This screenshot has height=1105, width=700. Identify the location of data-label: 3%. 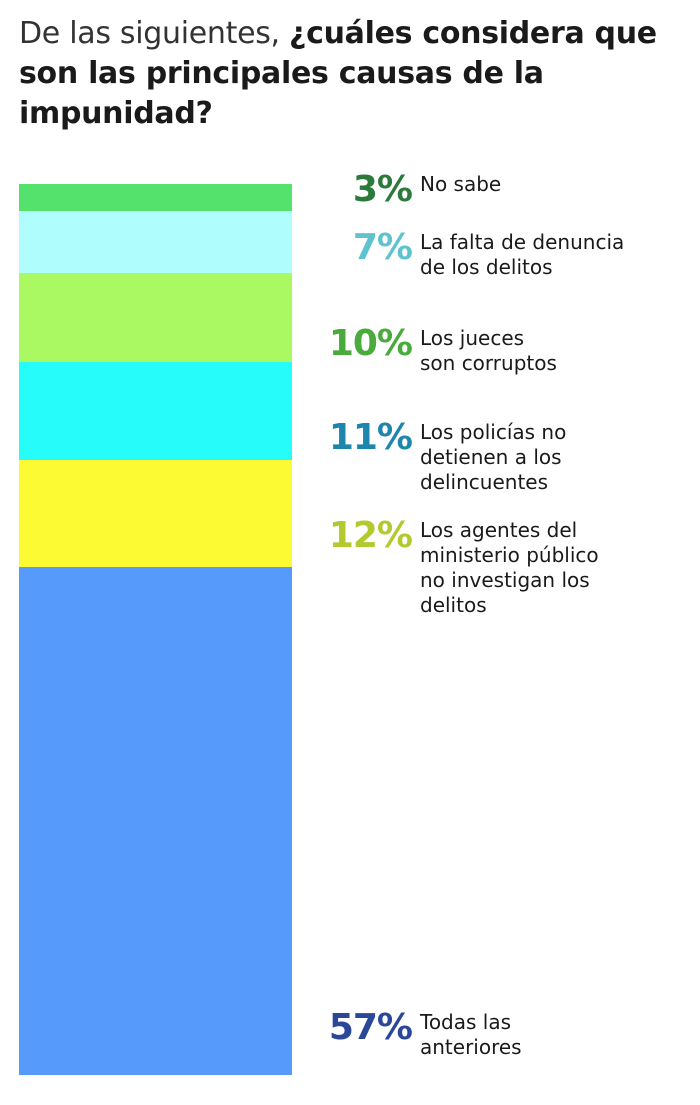
(382, 189).